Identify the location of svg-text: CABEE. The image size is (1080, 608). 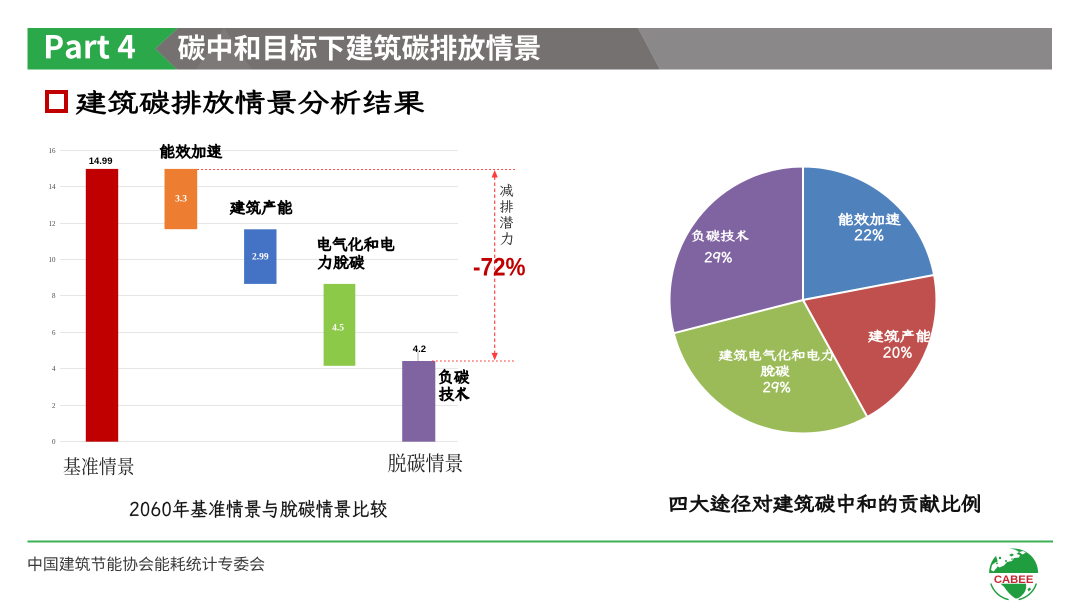
(1014, 580).